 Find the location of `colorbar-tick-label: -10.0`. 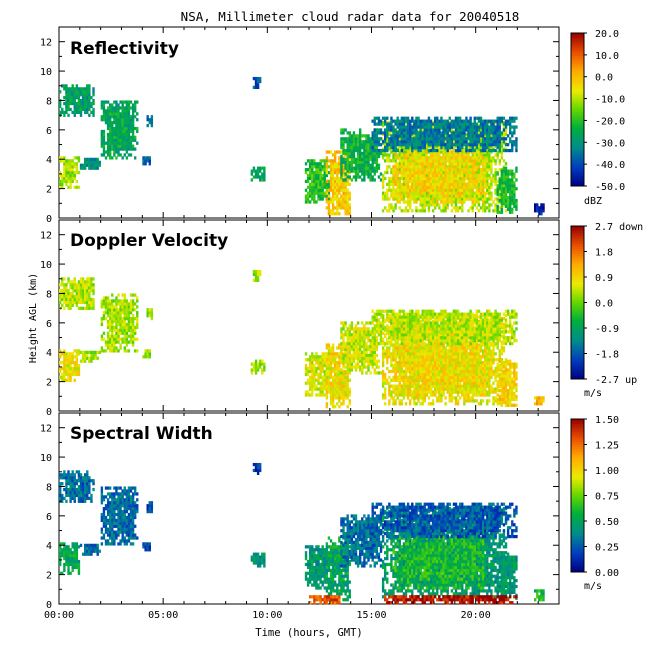

colorbar-tick-label: -10.0 is located at coordinates (610, 100).